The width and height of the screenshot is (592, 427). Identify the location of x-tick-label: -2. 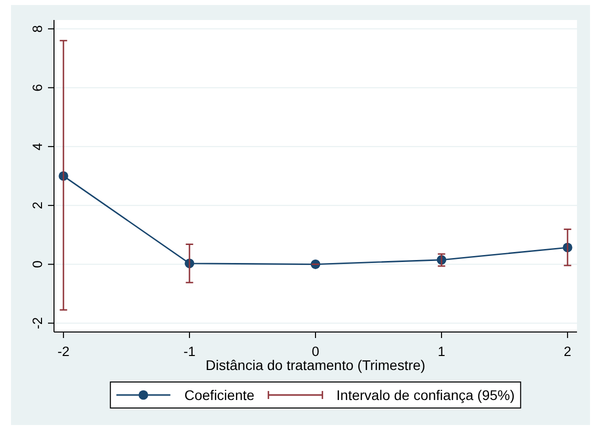
(63, 351).